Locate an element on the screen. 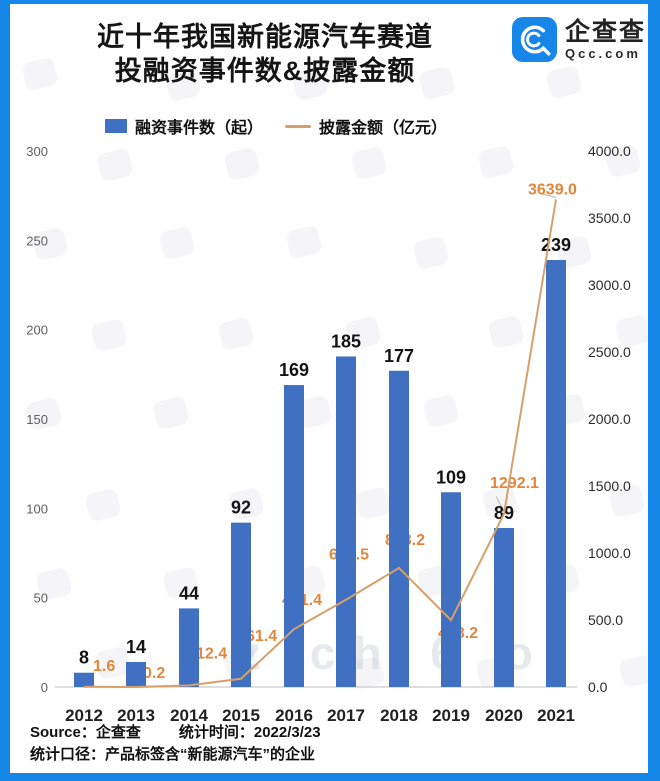  svg-text: 14 is located at coordinates (136, 647).